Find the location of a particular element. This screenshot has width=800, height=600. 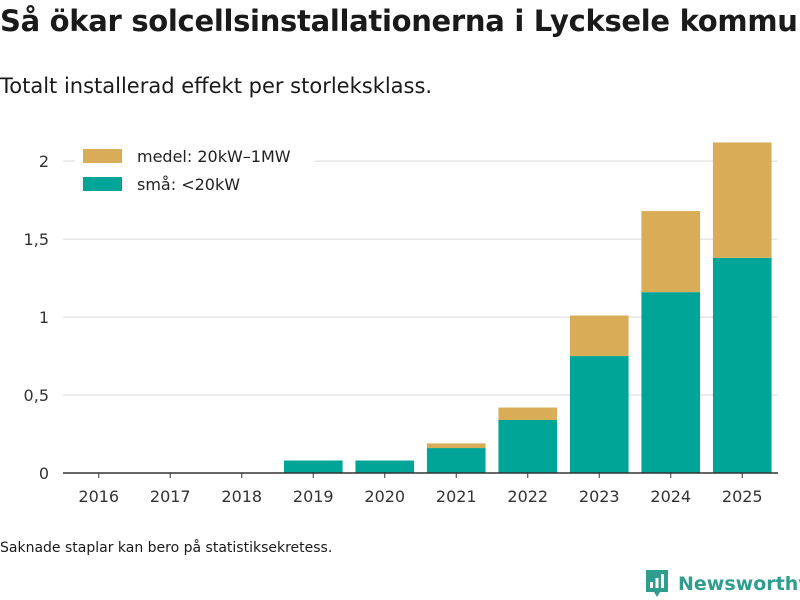

legend-label: små: <20kW is located at coordinates (188, 184).